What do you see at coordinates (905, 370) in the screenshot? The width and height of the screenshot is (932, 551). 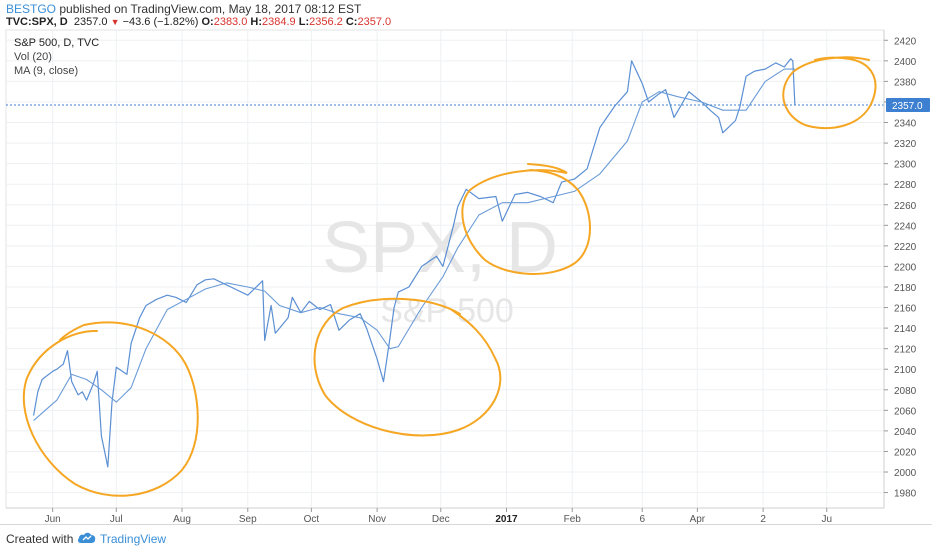 I see `y-tick-label: 2100` at bounding box center [905, 370].